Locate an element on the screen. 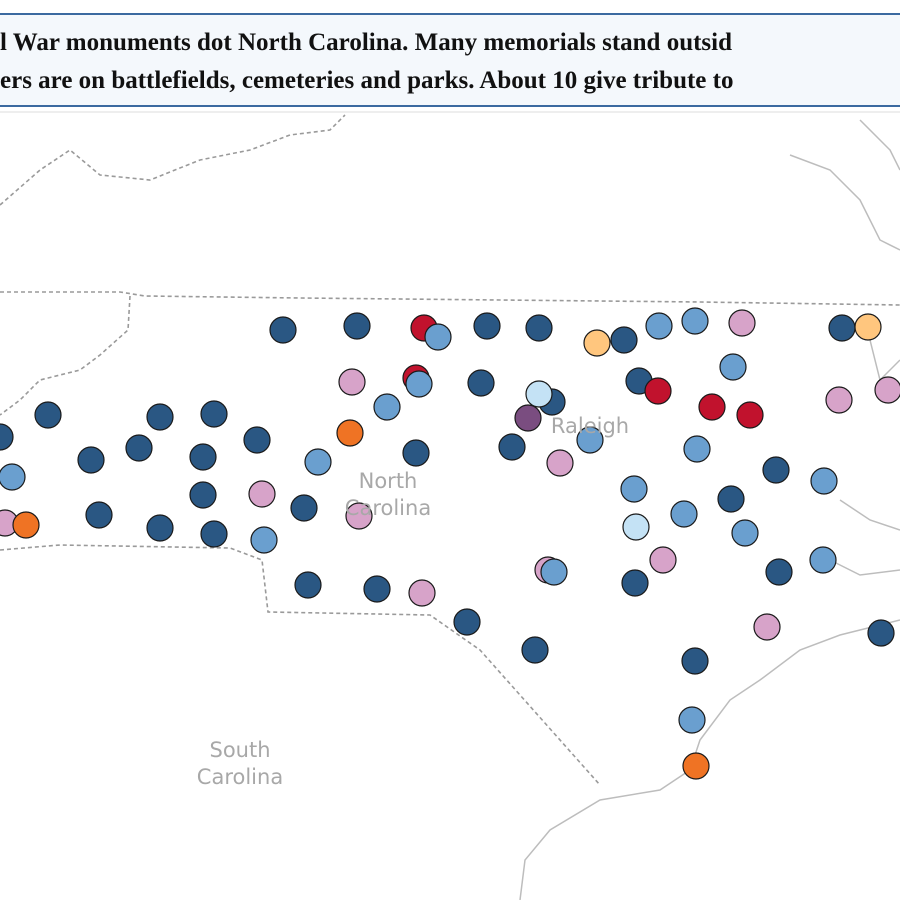 Image resolution: width=900 pixels, height=900 pixels. state-label: North is located at coordinates (388, 481).